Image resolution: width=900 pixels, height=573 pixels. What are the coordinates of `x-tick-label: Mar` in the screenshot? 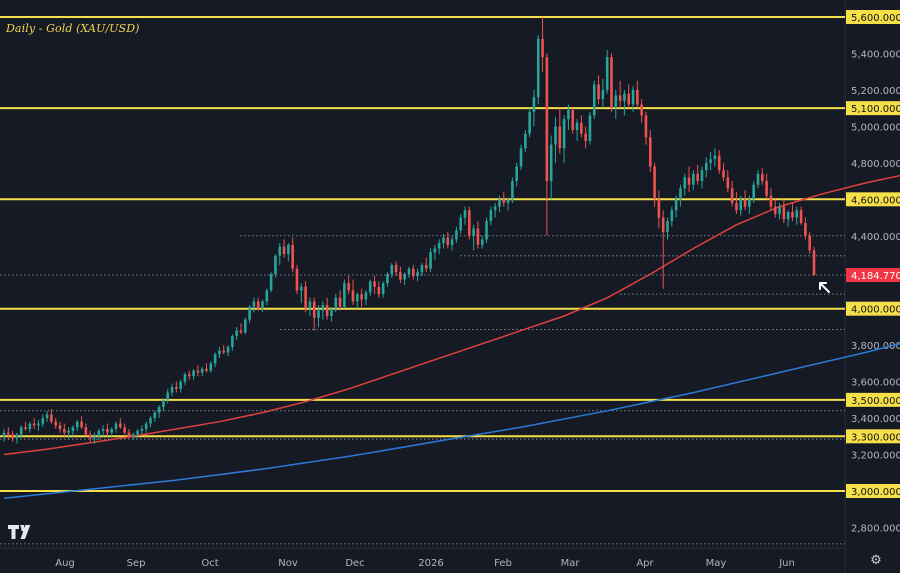 It's located at (571, 563).